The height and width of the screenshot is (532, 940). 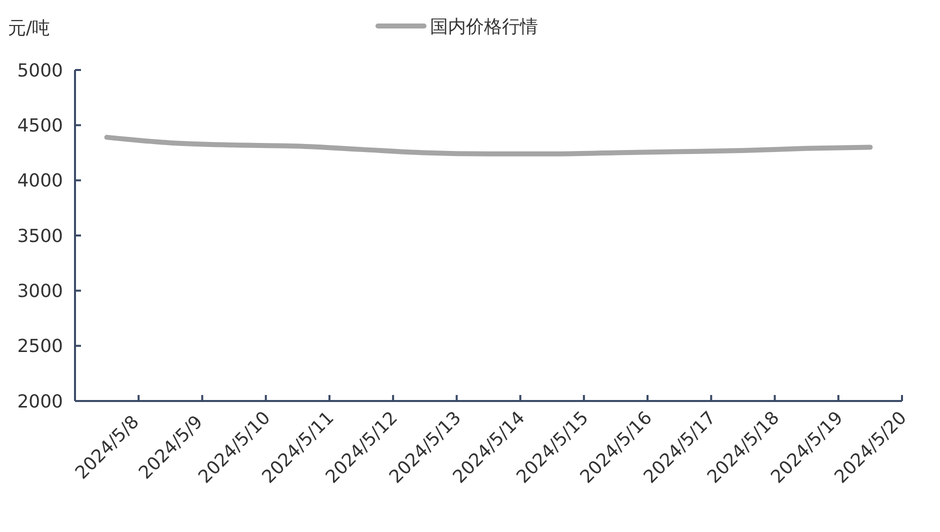 I want to click on y-tick-label: 3500, so click(x=40, y=236).